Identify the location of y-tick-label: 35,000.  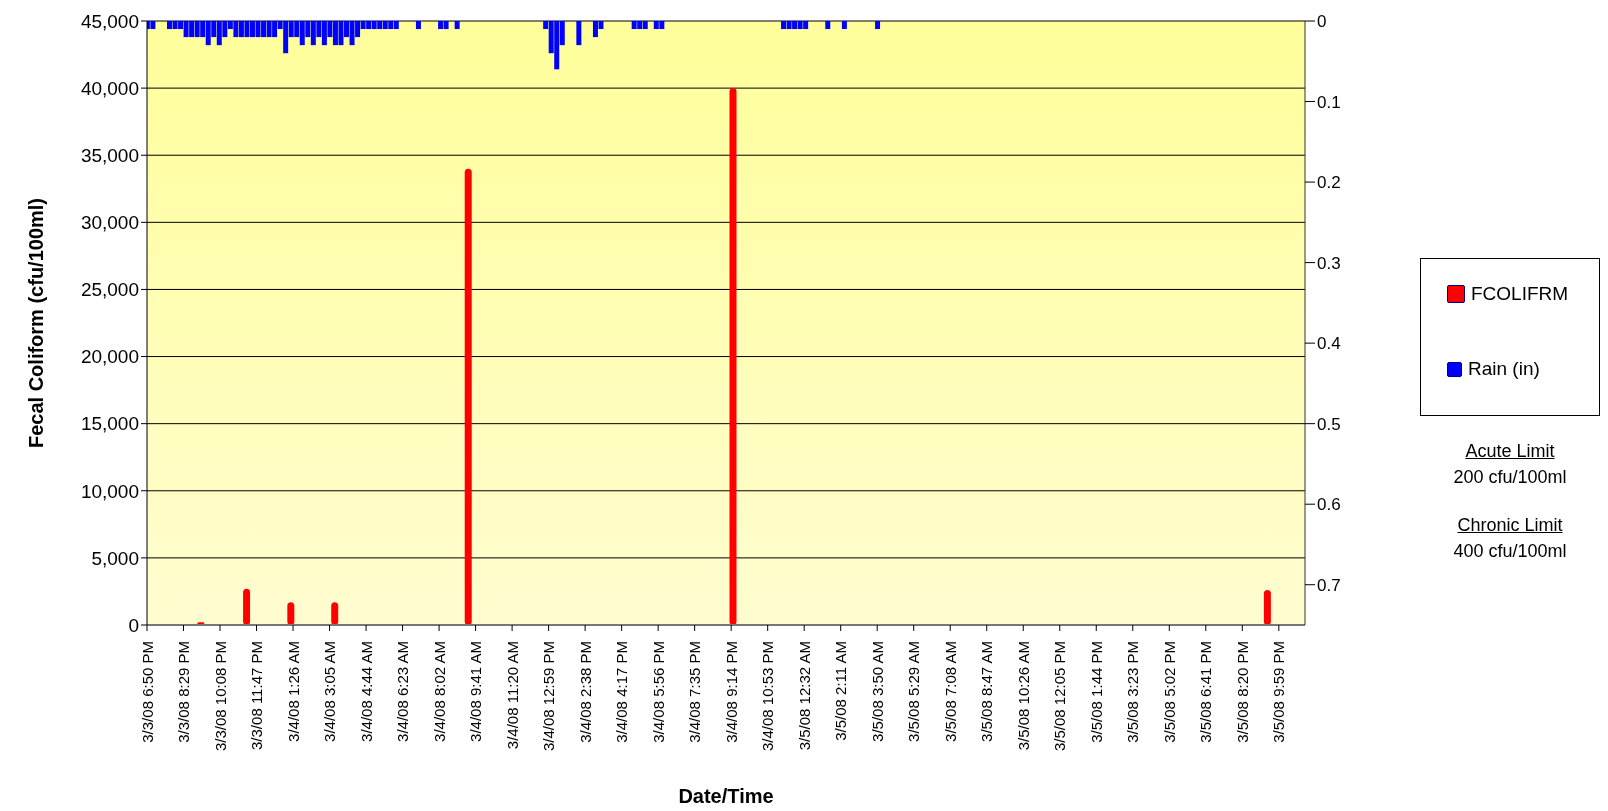
(109, 155).